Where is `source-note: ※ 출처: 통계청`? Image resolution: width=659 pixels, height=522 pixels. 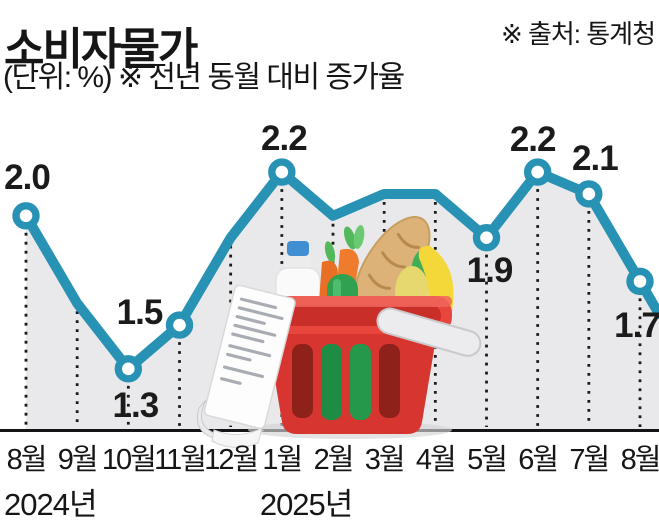 source-note: ※ 출처: 통계청 is located at coordinates (578, 34).